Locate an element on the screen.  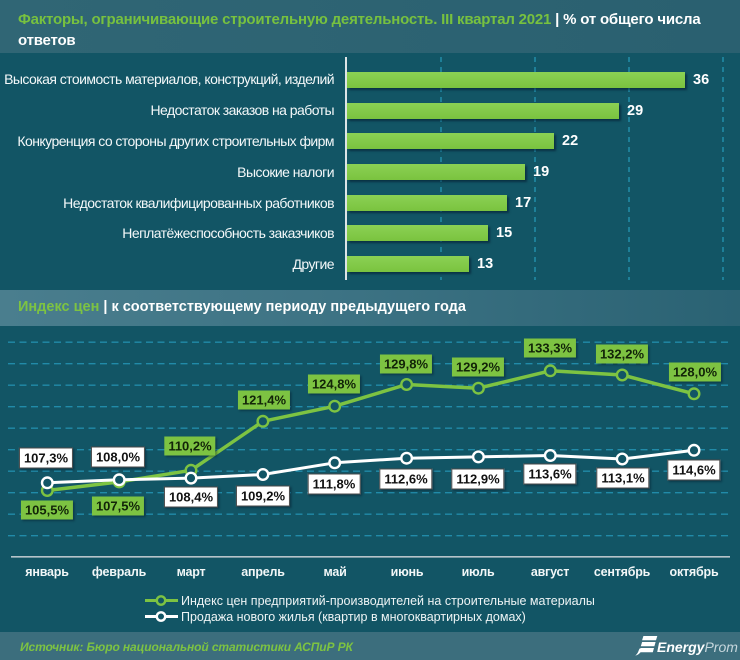
svg-text: EnergyProm is located at coordinates (697, 647).